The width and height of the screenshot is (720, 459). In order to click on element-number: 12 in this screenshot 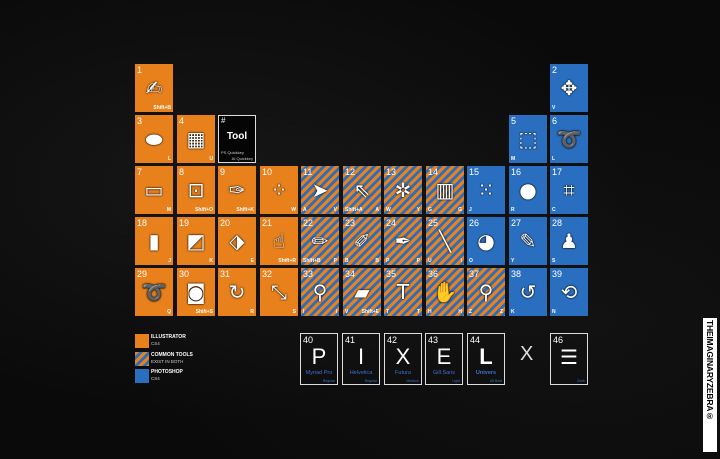, I will do `click(350, 172)`.